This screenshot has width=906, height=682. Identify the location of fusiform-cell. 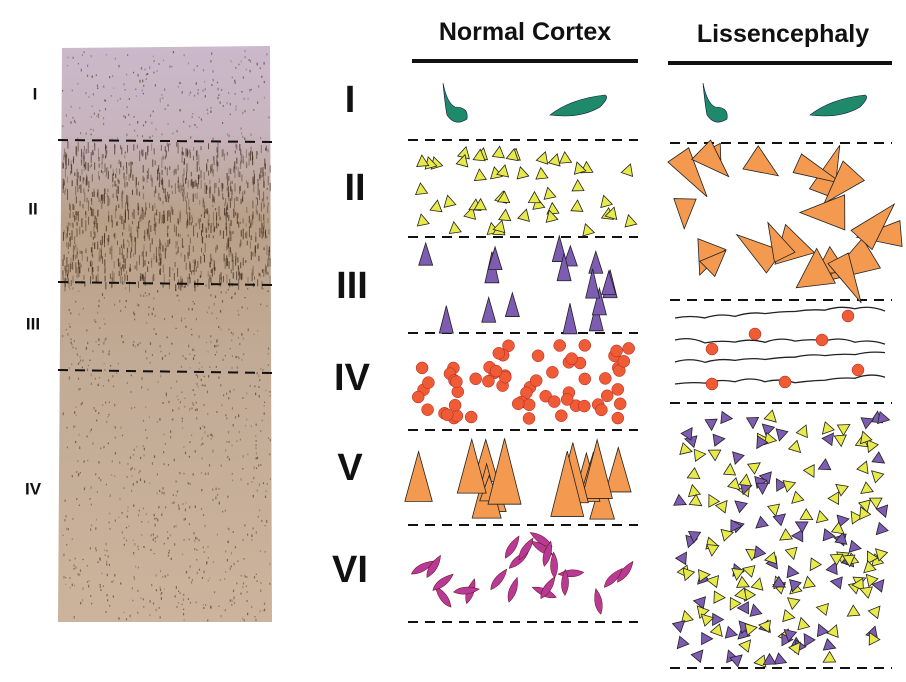
(625, 571).